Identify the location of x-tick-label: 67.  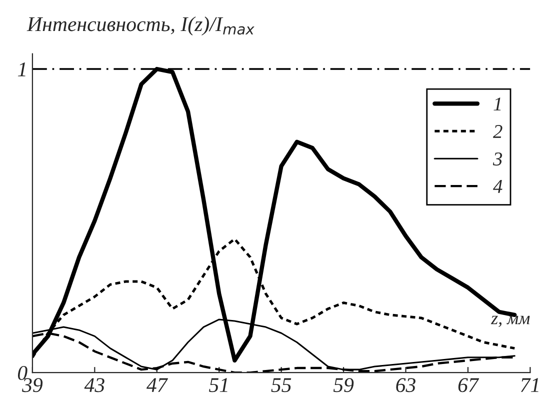
(469, 385).